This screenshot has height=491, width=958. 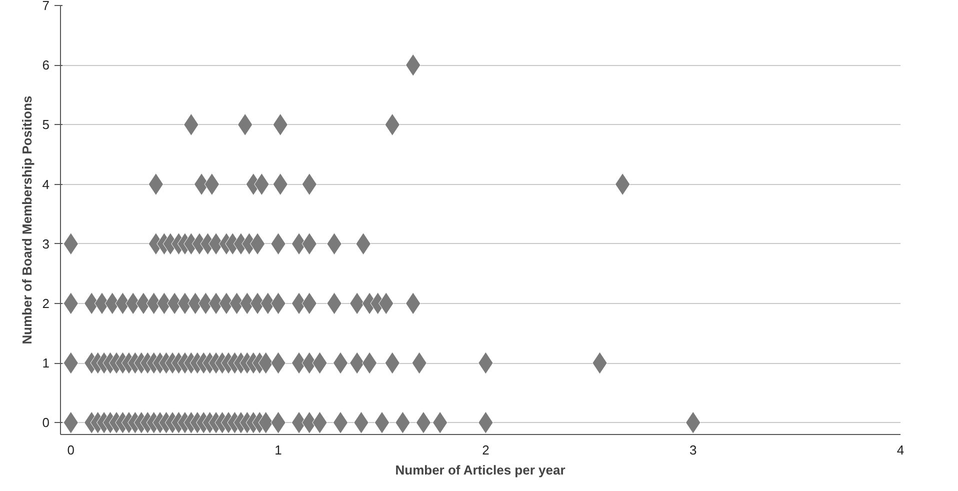 What do you see at coordinates (46, 303) in the screenshot?
I see `y-tick-label: 2` at bounding box center [46, 303].